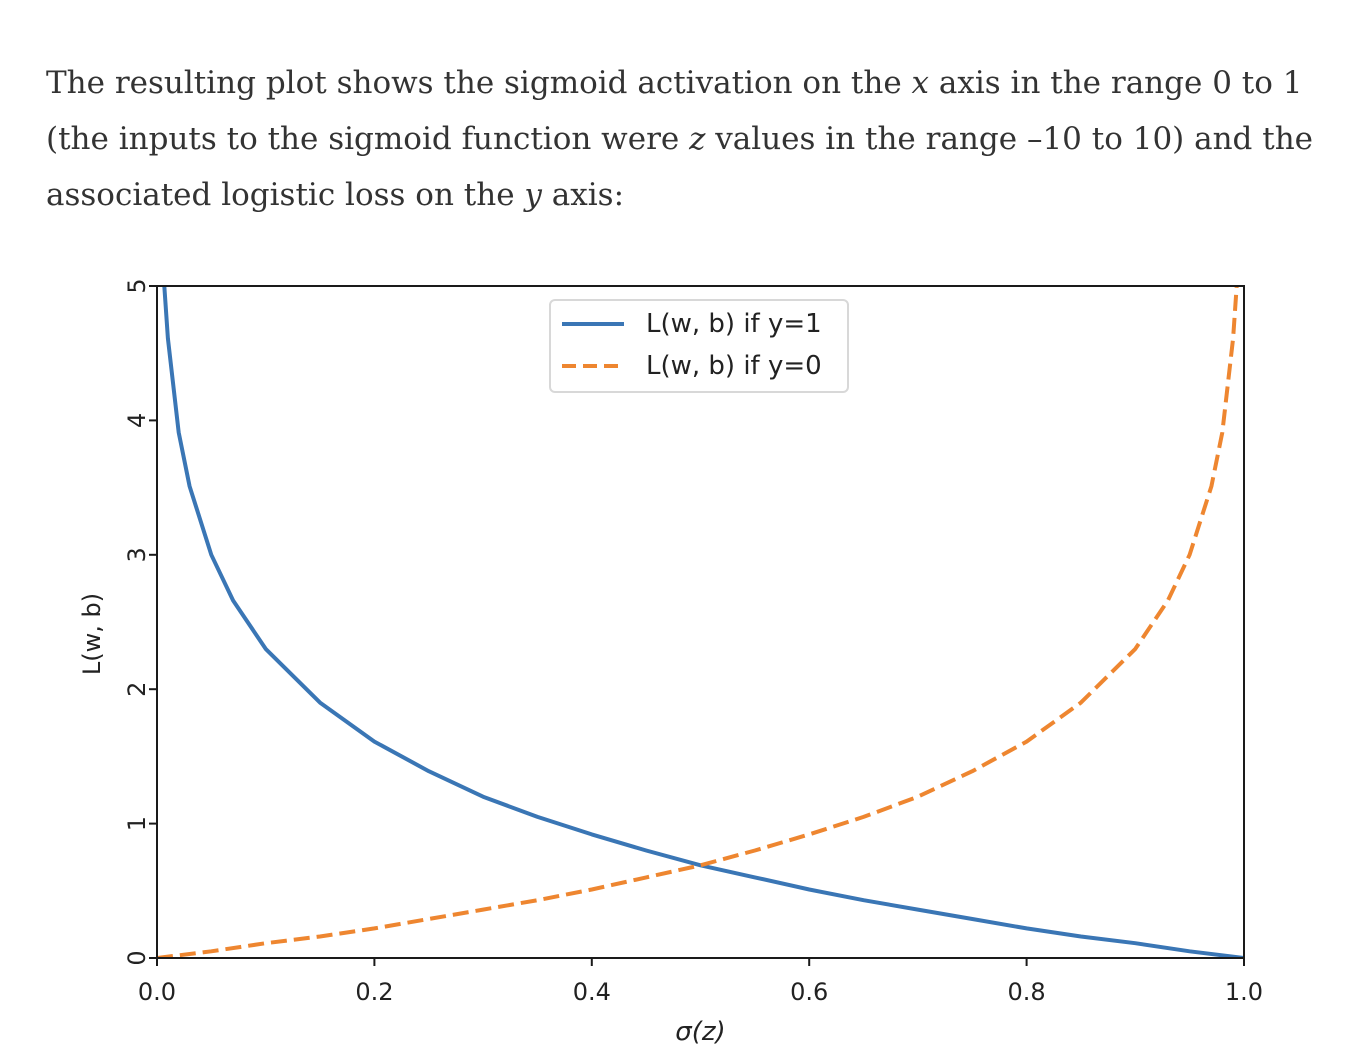  Describe the element at coordinates (920, 83) in the screenshot. I see `intro-var-x: x` at that location.